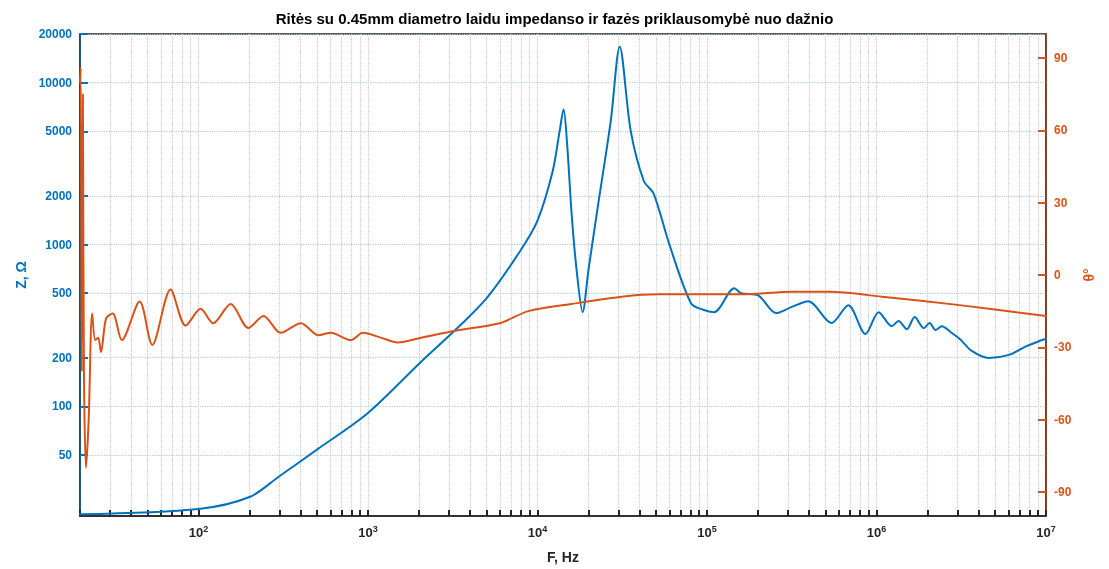 The image size is (1109, 569). I want to click on y2-tick-label: -60, so click(1063, 419).